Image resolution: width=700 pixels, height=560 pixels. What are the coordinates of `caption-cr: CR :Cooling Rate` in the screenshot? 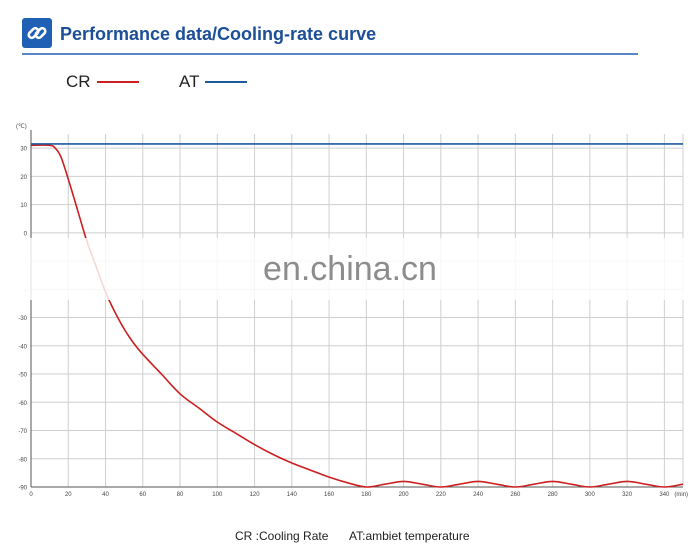 It's located at (282, 536).